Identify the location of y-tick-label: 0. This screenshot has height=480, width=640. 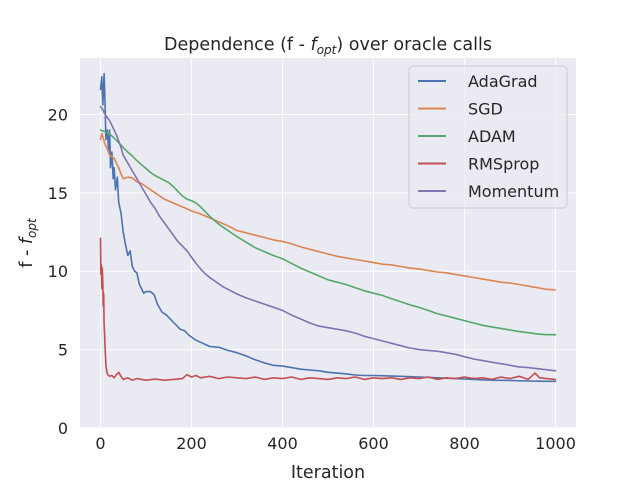
(63, 428).